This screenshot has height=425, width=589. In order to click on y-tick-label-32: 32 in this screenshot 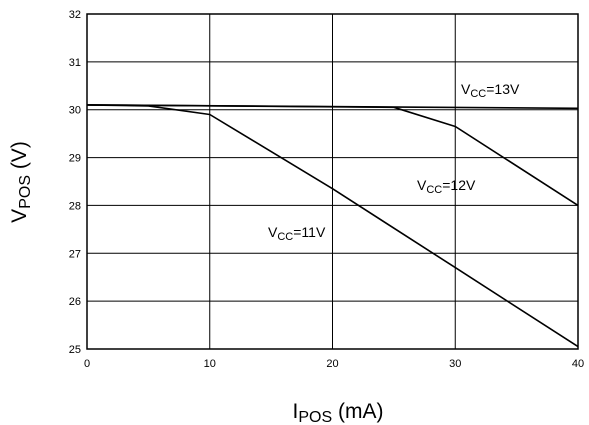, I will do `click(75, 15)`.